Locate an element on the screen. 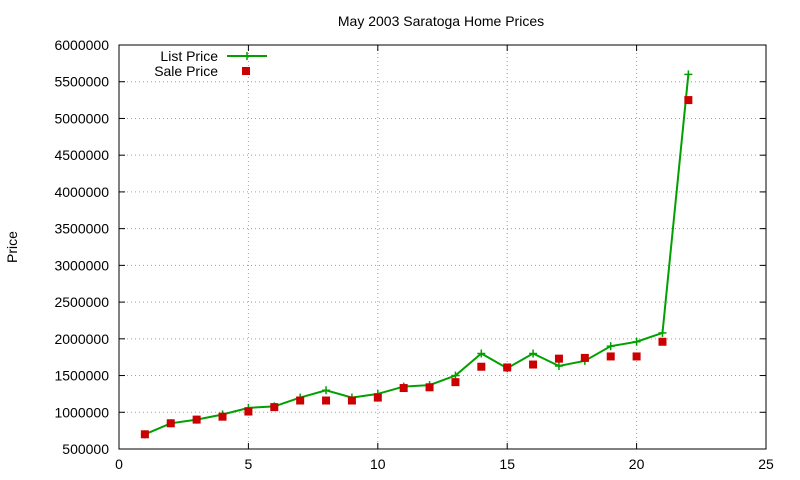  y-tick-label: 5500000 is located at coordinates (81, 82).